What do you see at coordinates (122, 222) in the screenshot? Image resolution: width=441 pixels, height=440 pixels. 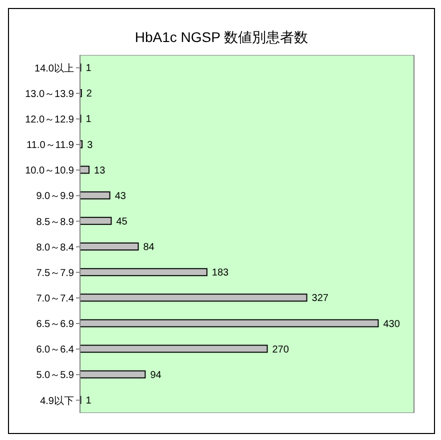 I see `data-label: 45` at bounding box center [122, 222].